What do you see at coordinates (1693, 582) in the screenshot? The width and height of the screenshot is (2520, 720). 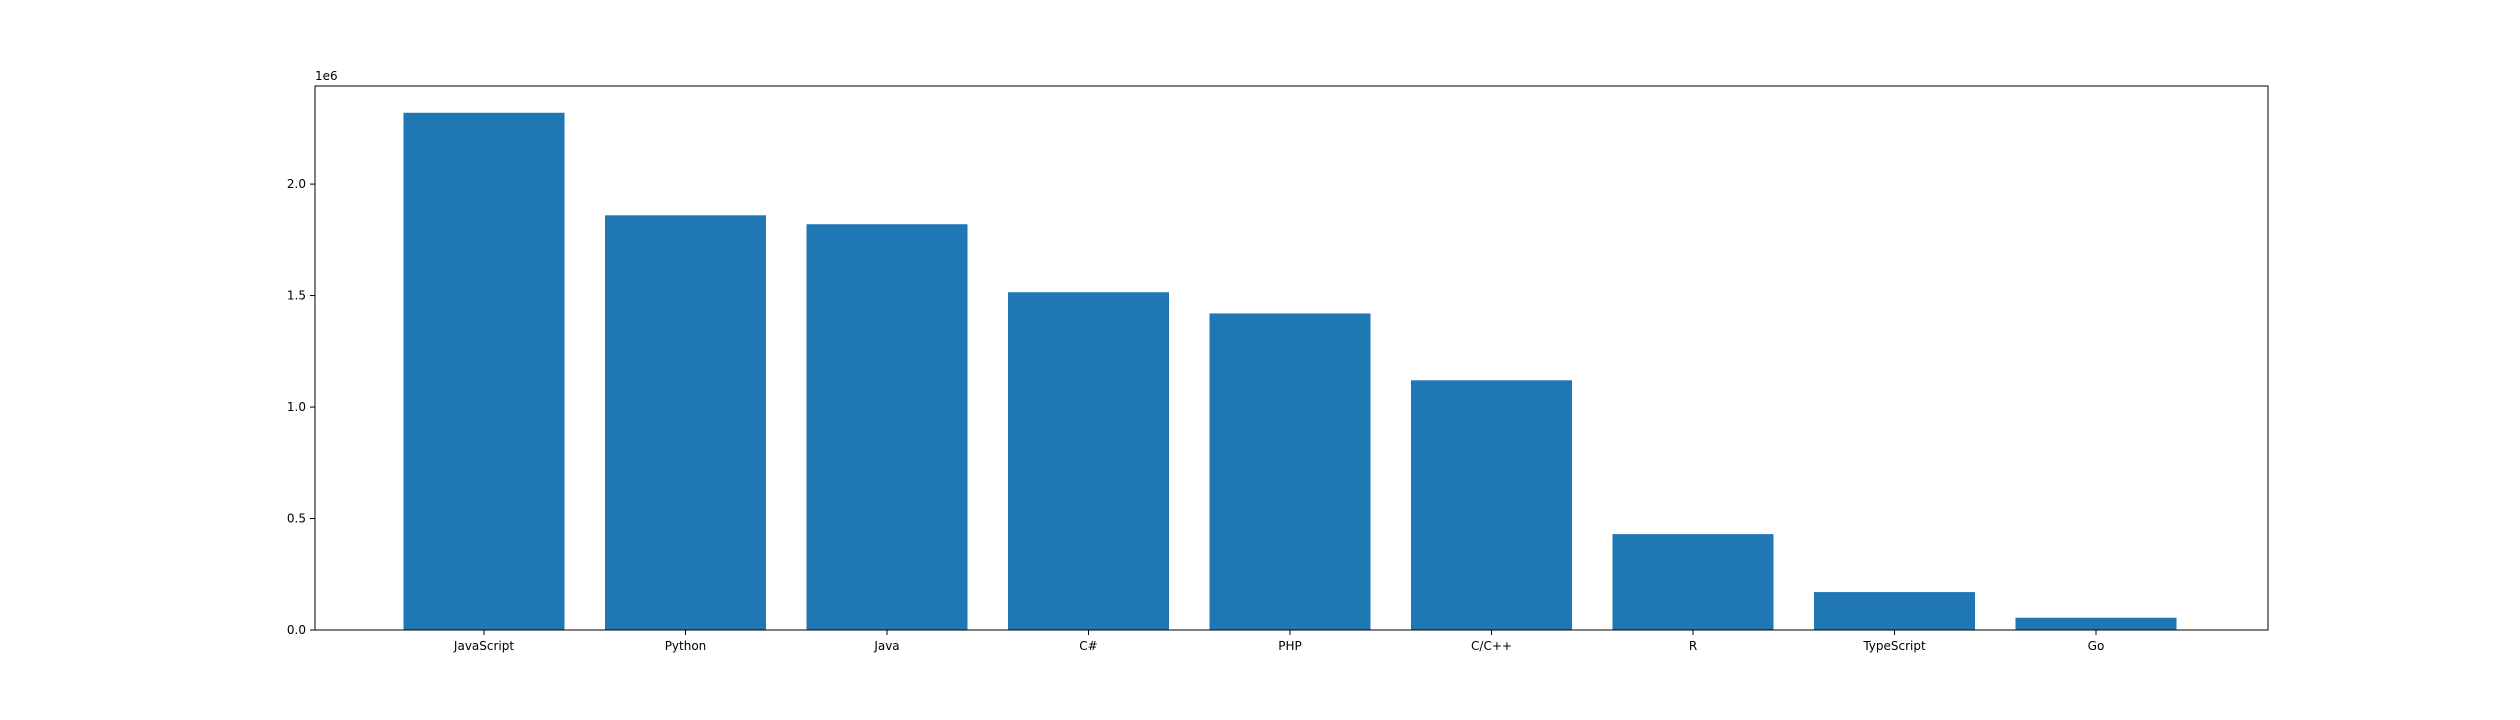 I see `bar-r` at bounding box center [1693, 582].